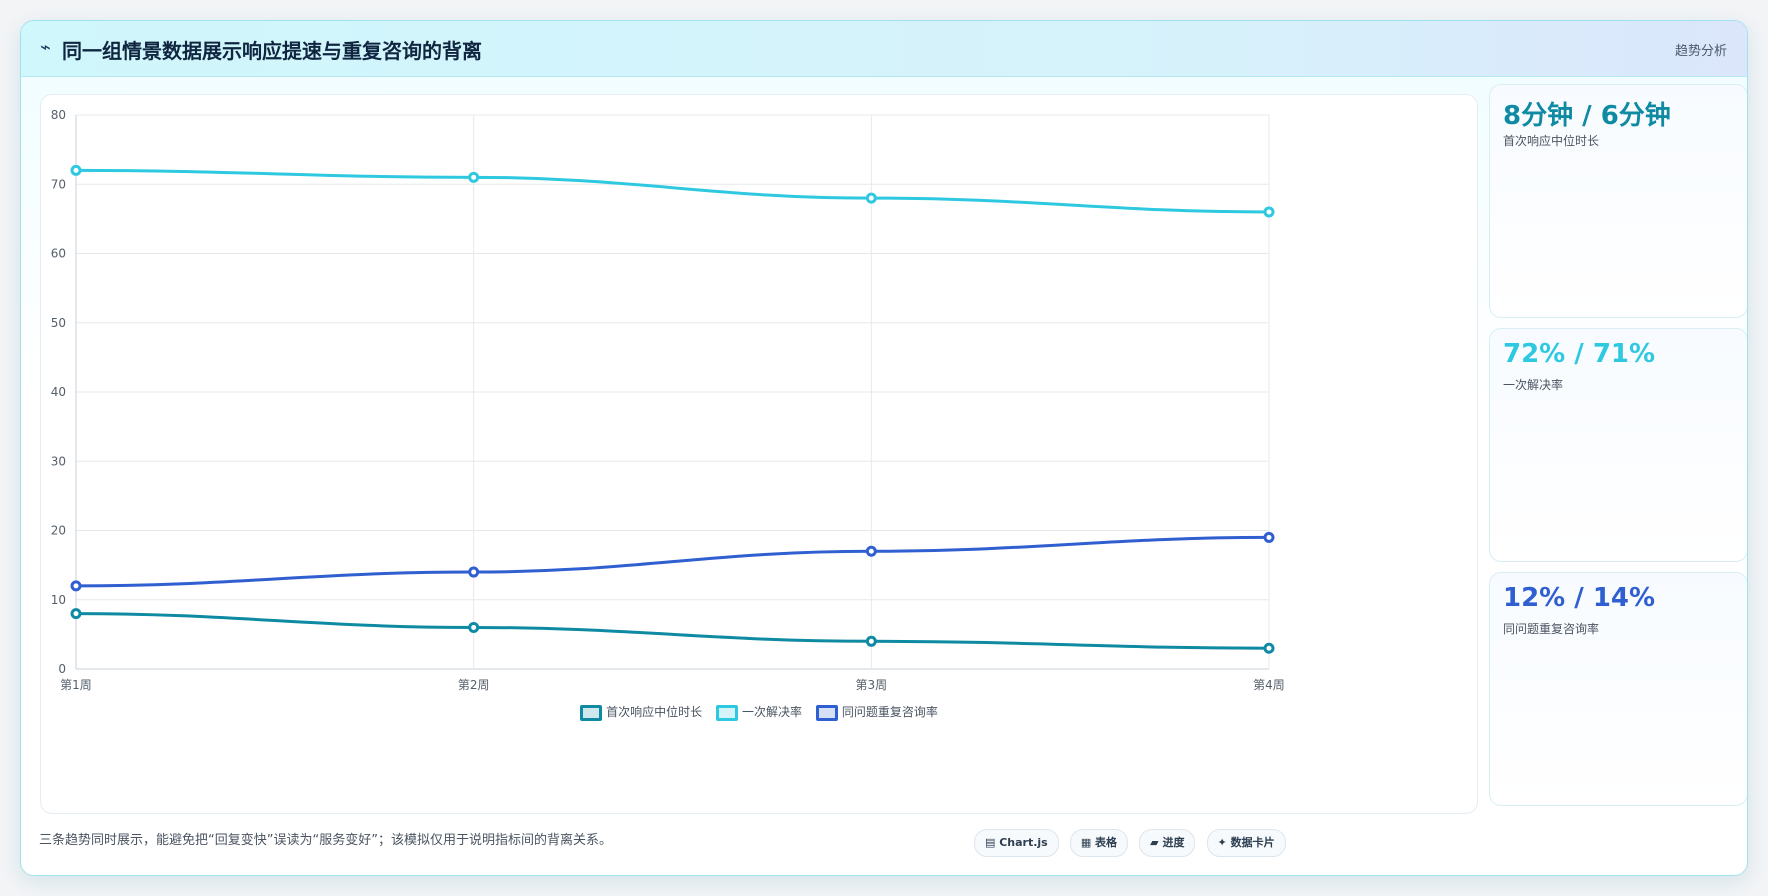 Image resolution: width=1768 pixels, height=896 pixels. What do you see at coordinates (58, 115) in the screenshot?
I see `y-tick-label: 80` at bounding box center [58, 115].